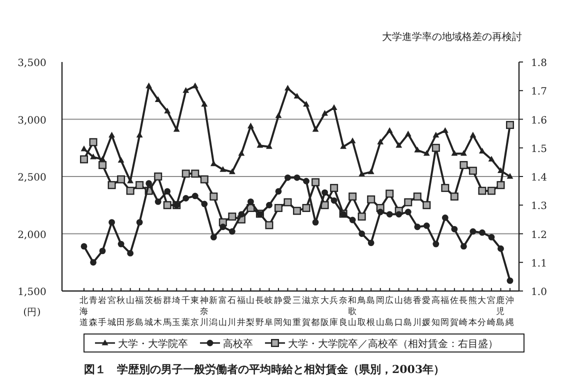  Describe the element at coordinates (539, 292) in the screenshot. I see `y2-tick-label: 1.0` at that location.